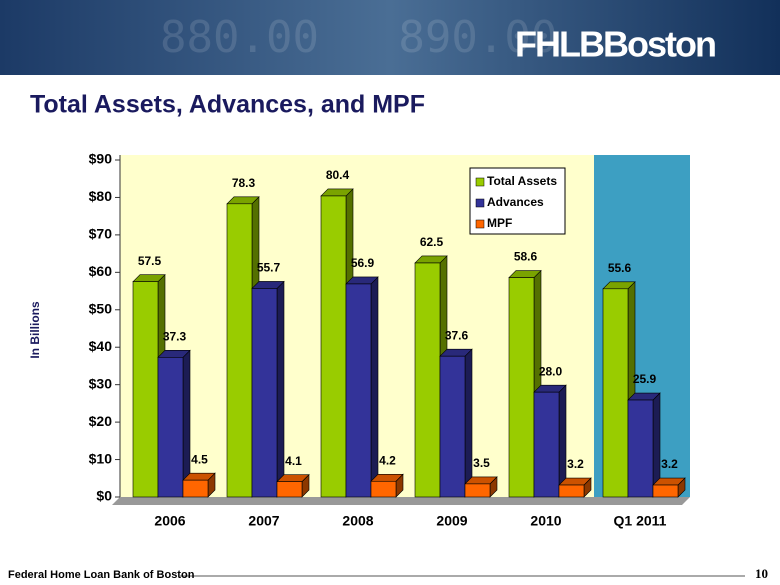 The width and height of the screenshot is (780, 585). What do you see at coordinates (338, 175) in the screenshot?
I see `data-label: 80.4` at bounding box center [338, 175].